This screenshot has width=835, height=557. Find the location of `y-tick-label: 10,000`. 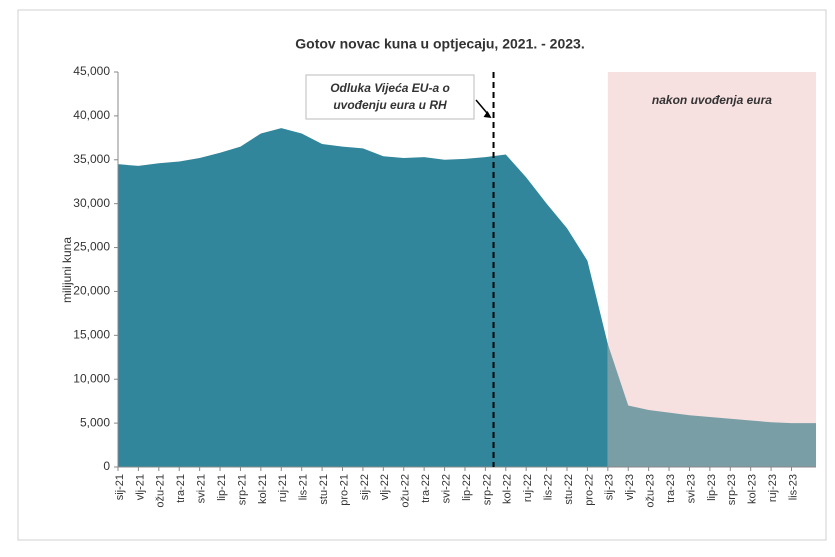

y-tick-label: 10,000 is located at coordinates (91, 378).